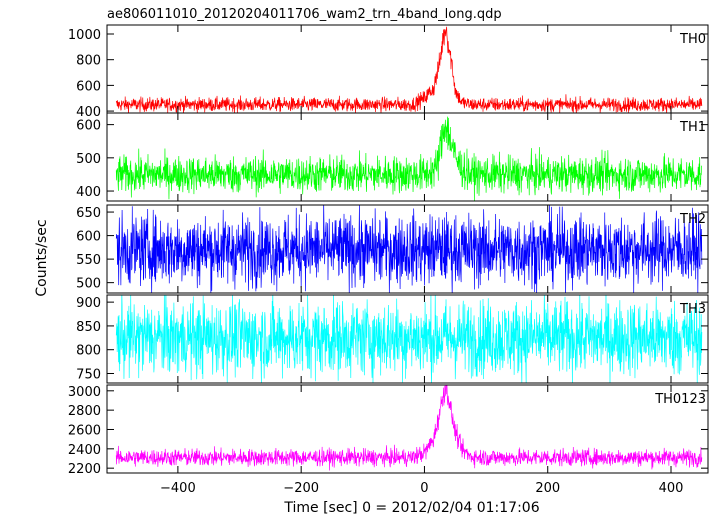 The width and height of the screenshot is (717, 516). What do you see at coordinates (84, 411) in the screenshot?
I see `y-tick-label: 2800` at bounding box center [84, 411].